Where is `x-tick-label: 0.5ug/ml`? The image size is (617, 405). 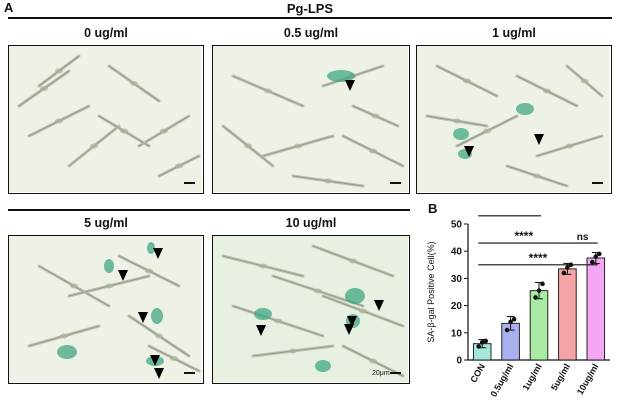
x-tick-label: 0.5ug/ml is located at coordinates (501, 380).